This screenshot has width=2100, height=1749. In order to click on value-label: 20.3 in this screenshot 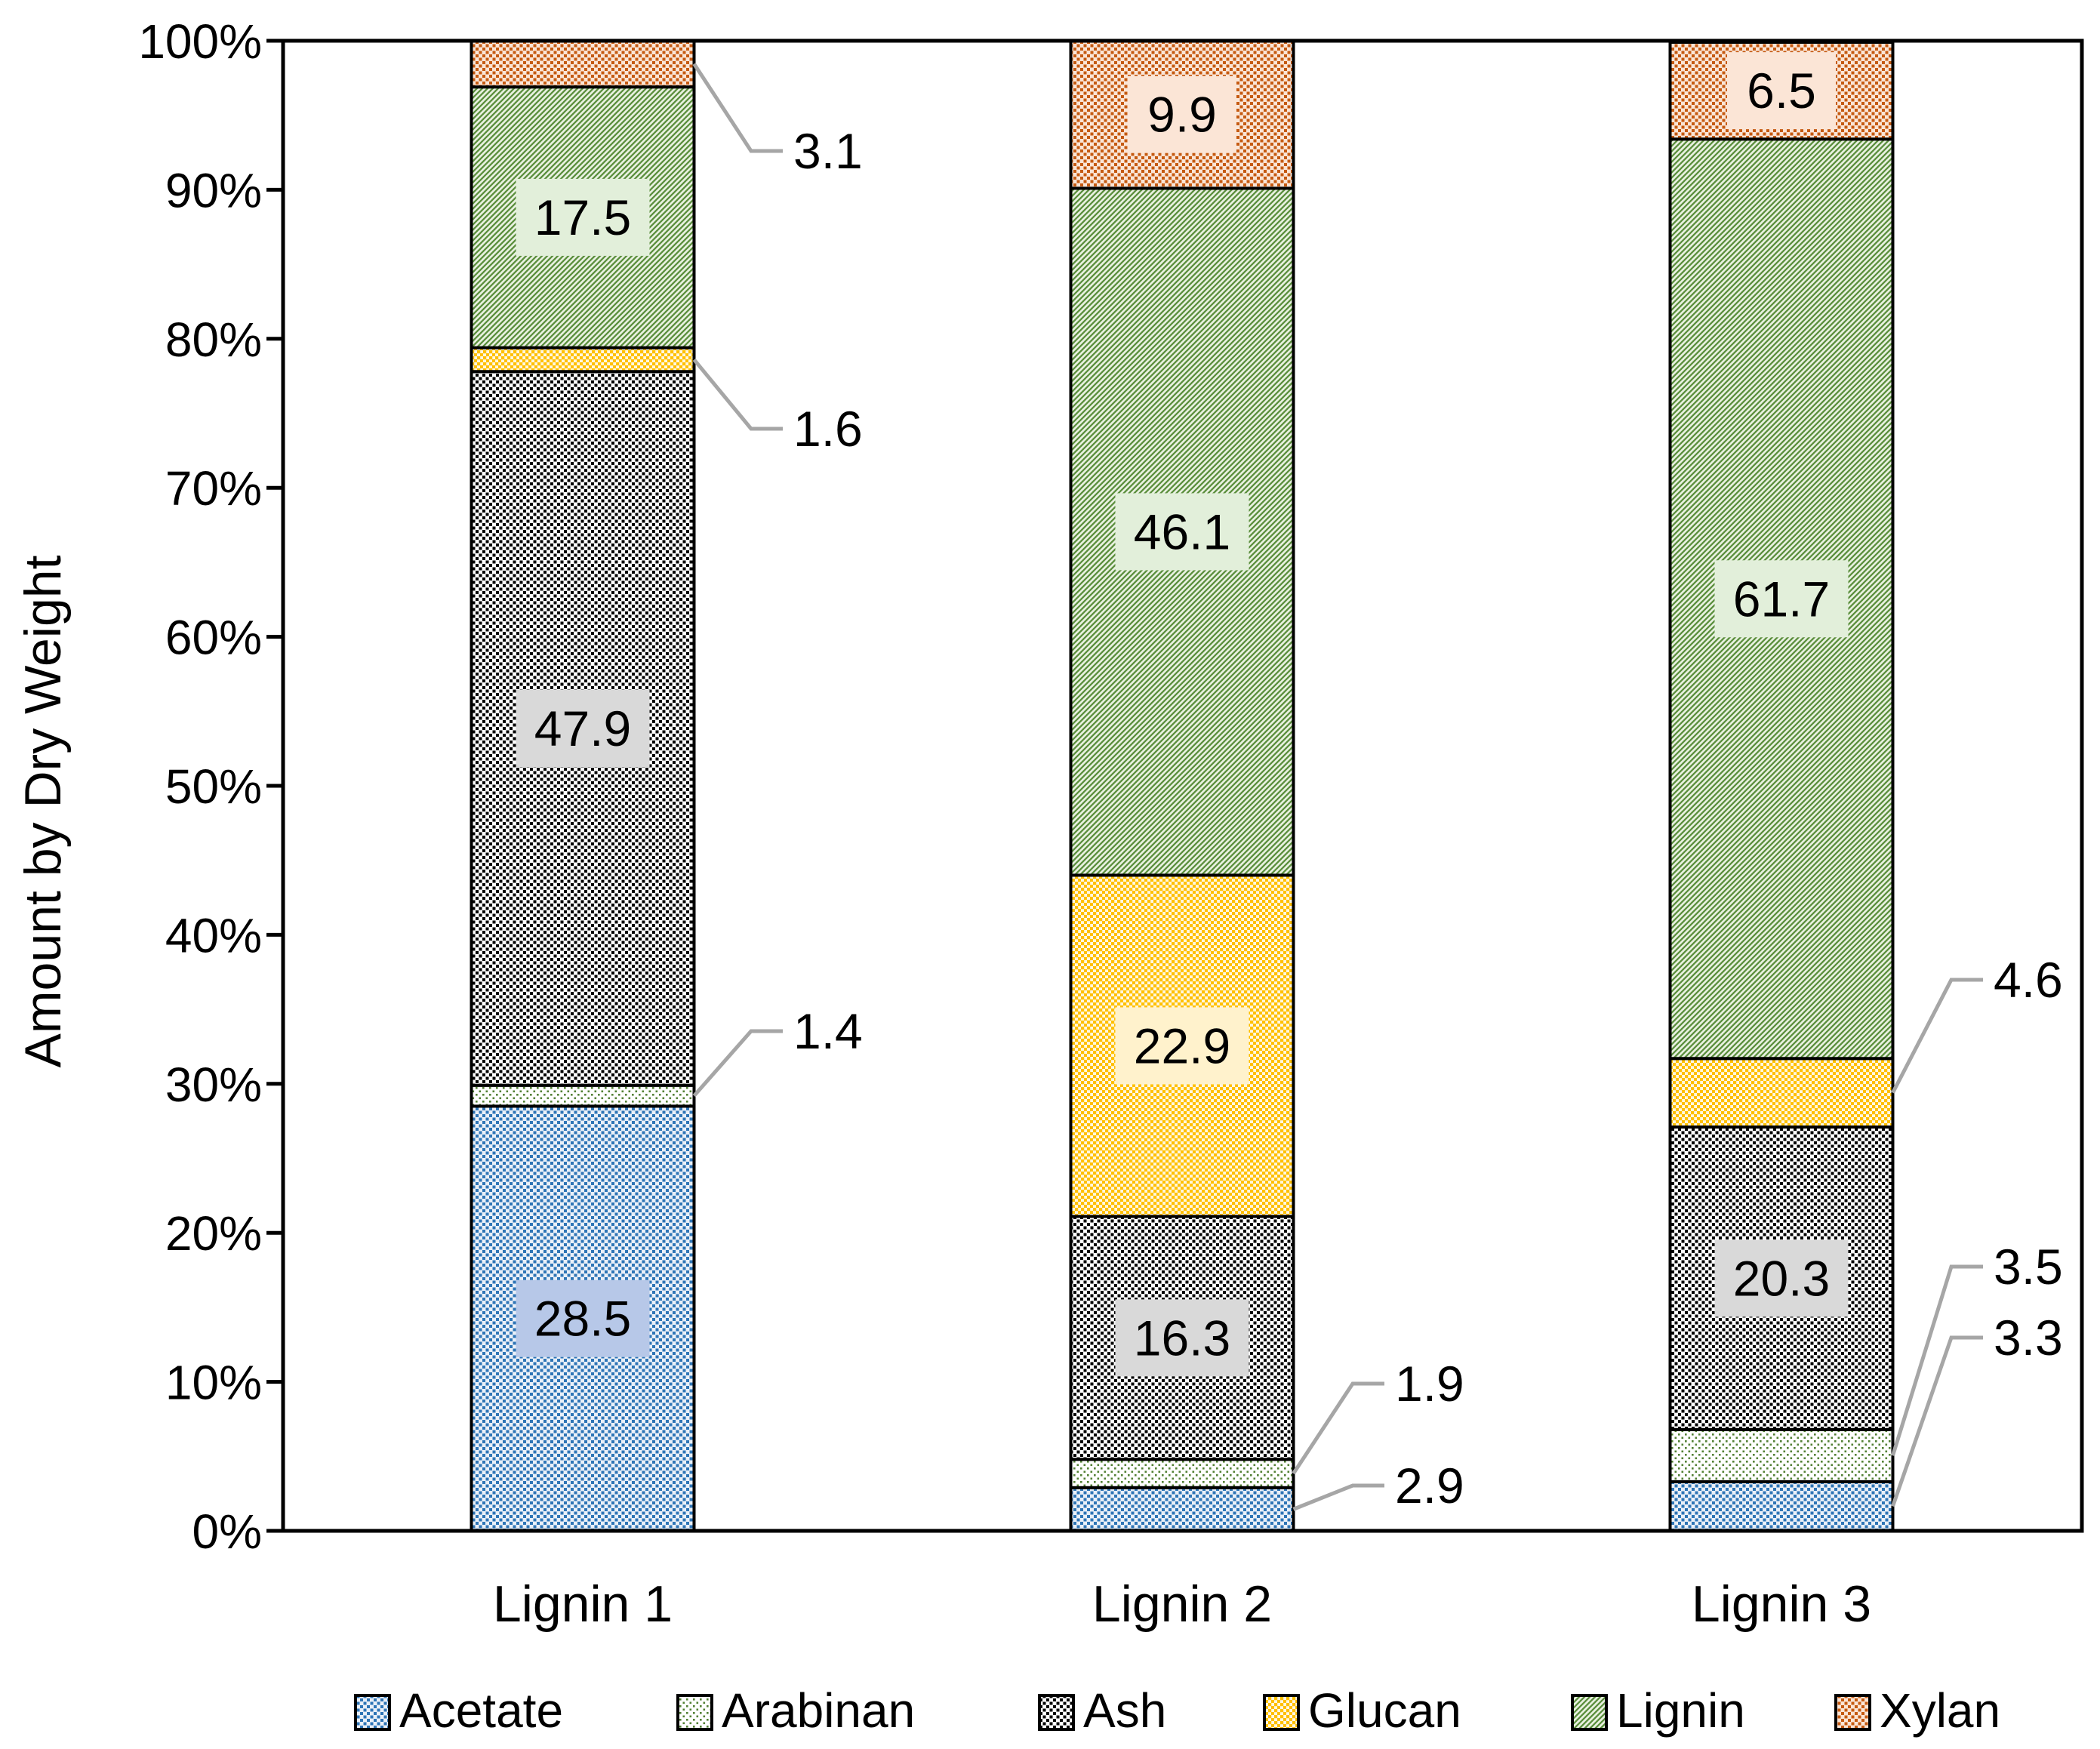, I will do `click(1782, 1278)`.